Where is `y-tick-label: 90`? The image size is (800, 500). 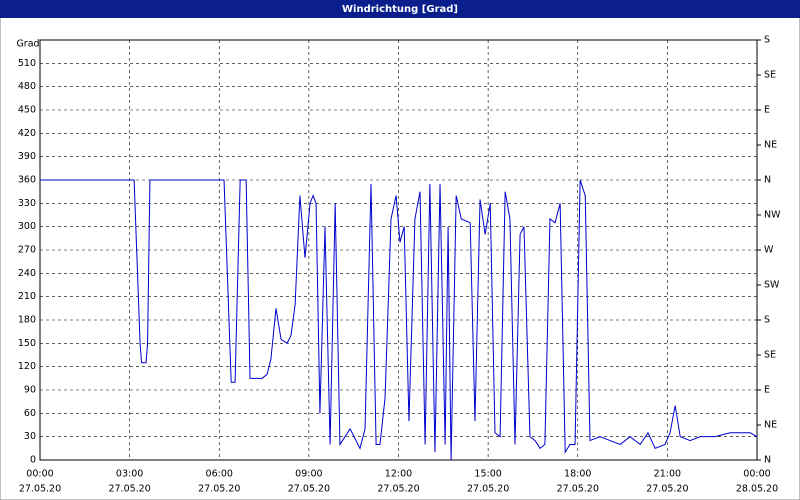 y-tick-label: 90 is located at coordinates (30, 390).